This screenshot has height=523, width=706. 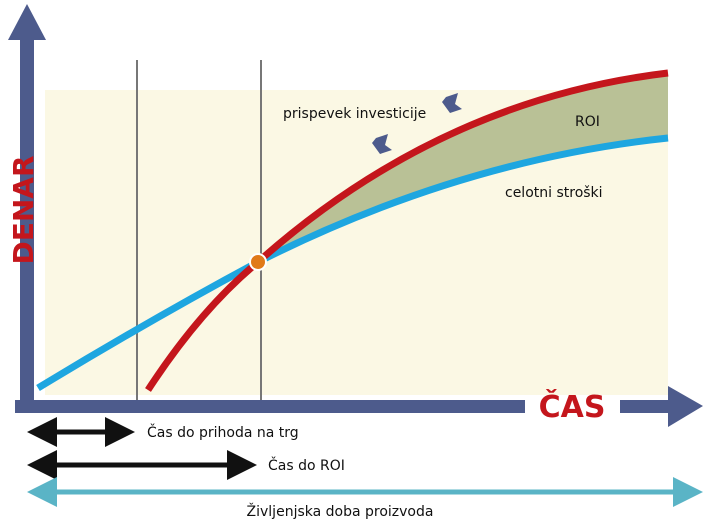 What do you see at coordinates (340, 511) in the screenshot?
I see `span-label: Življenjska doba proizvoda` at bounding box center [340, 511].